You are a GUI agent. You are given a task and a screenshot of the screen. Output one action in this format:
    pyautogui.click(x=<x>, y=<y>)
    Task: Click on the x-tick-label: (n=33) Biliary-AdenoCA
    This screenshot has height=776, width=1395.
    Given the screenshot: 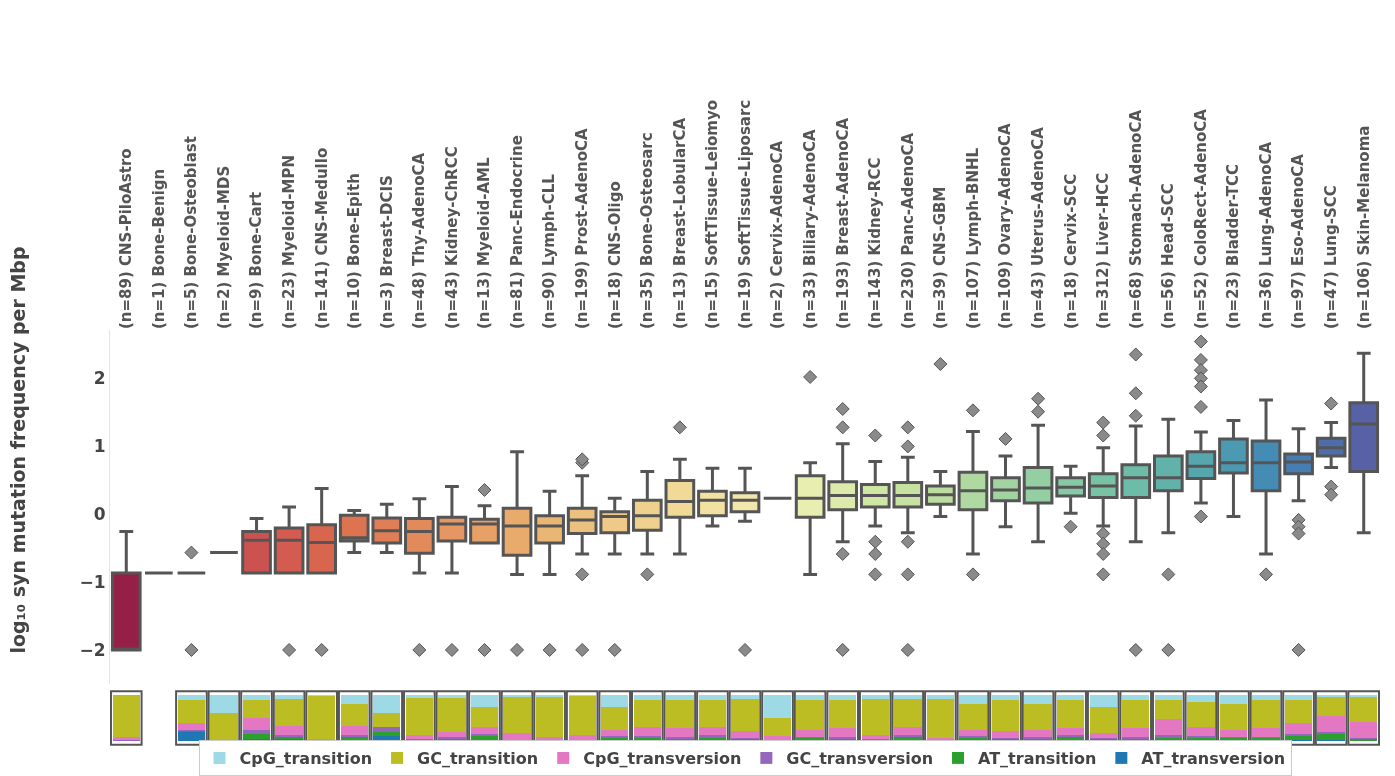 What is the action you would take?
    pyautogui.click(x=810, y=229)
    